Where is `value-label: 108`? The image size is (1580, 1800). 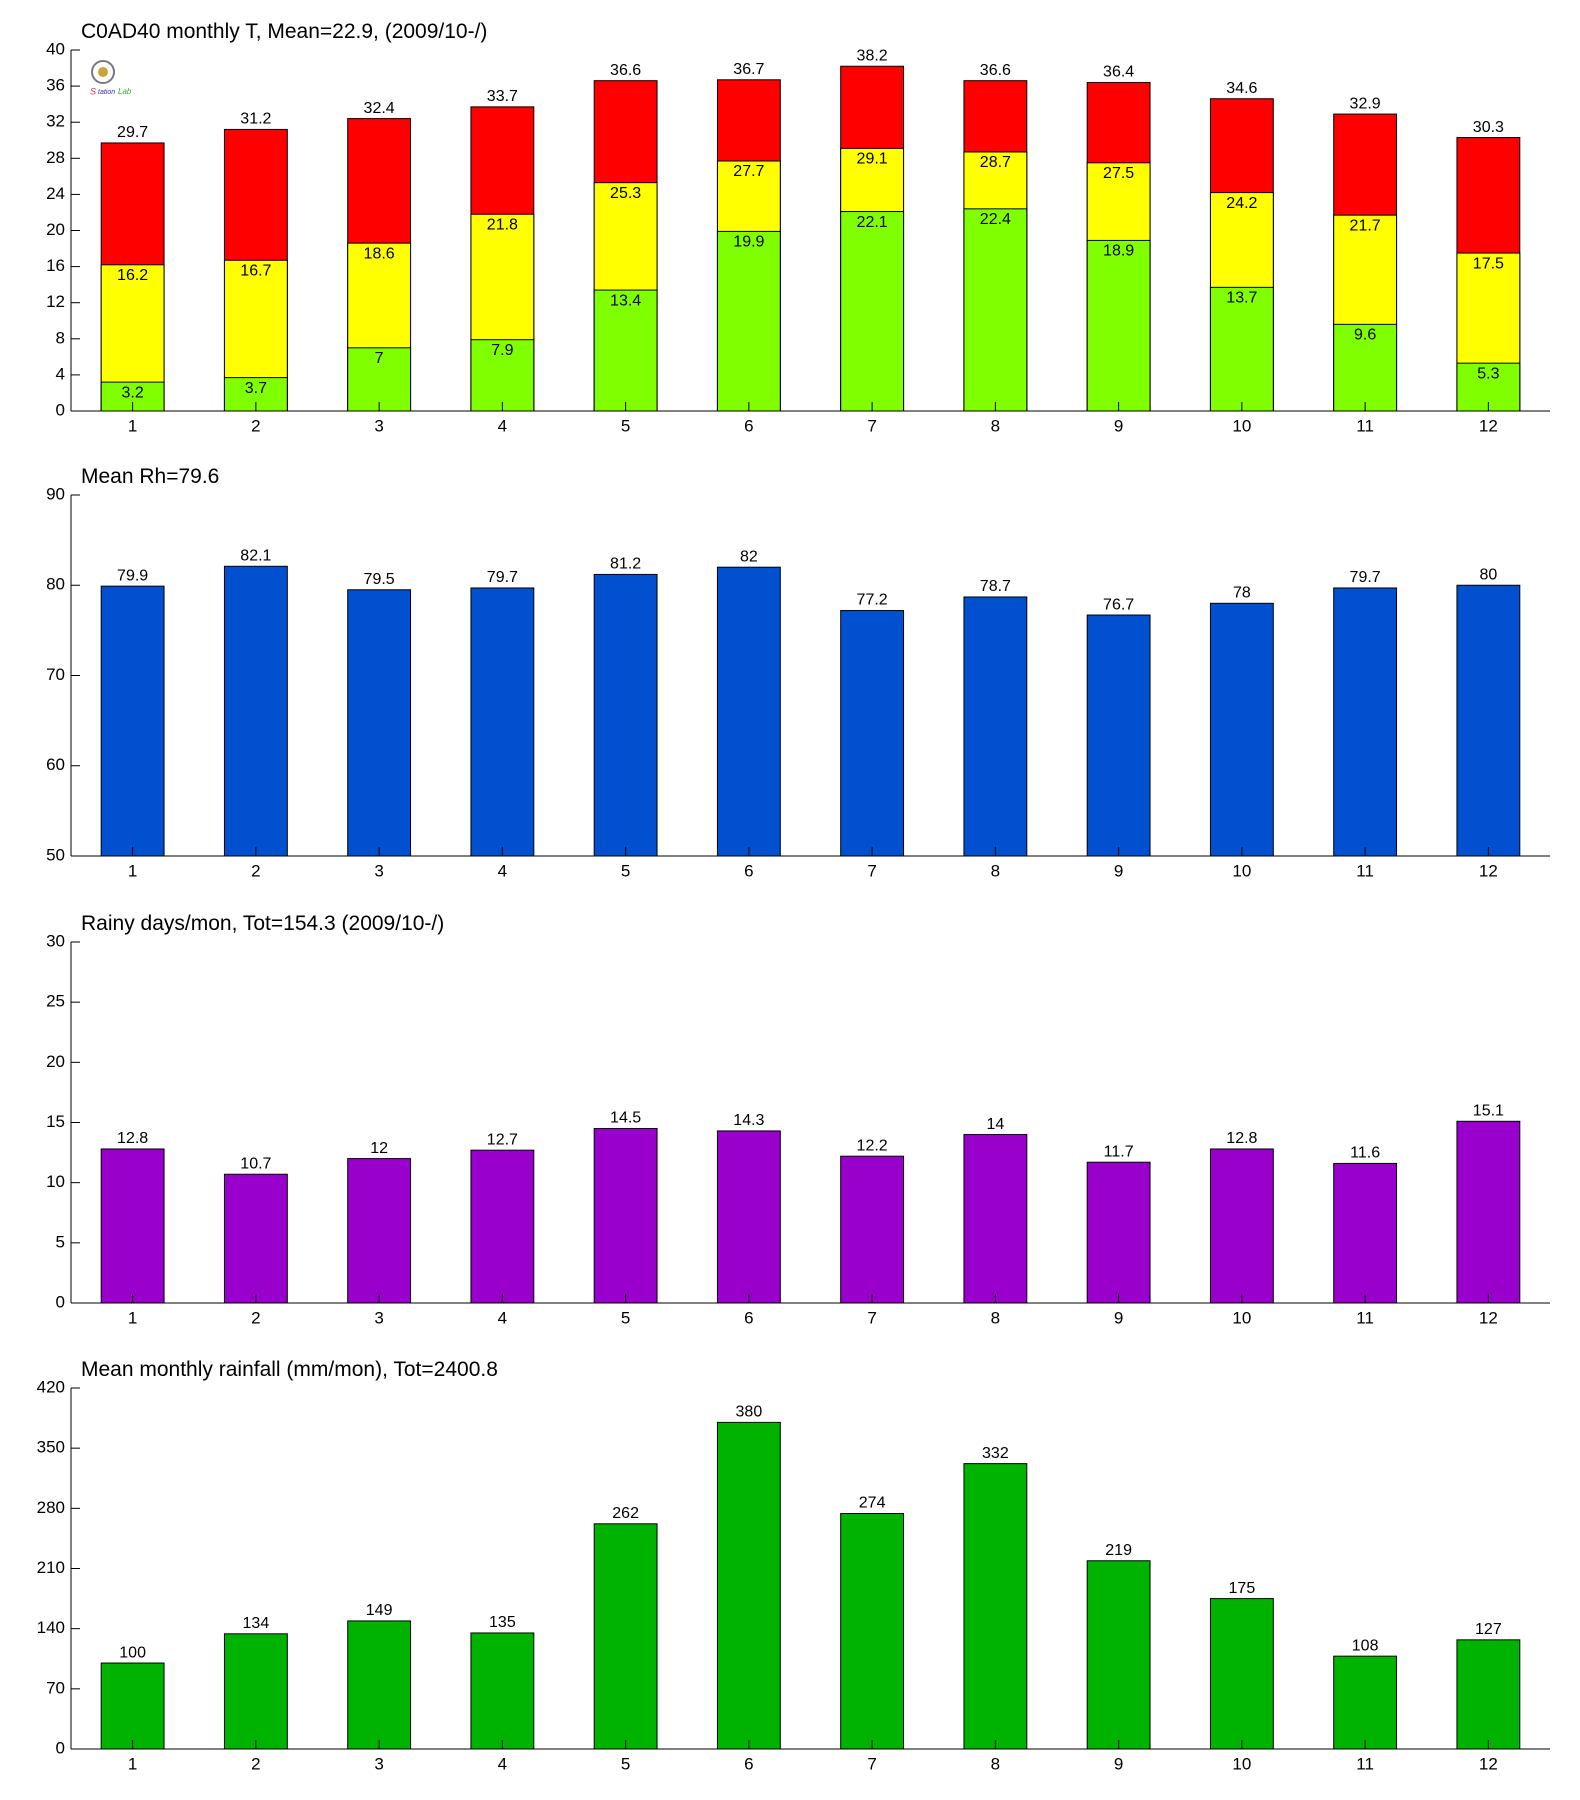
value-label: 108 is located at coordinates (1365, 1645).